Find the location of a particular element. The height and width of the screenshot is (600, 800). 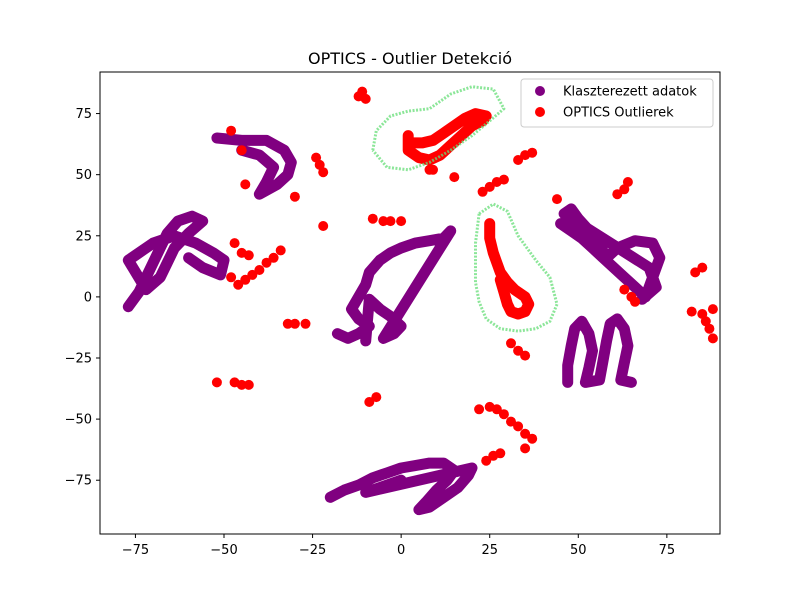

legend-box is located at coordinates (617, 103).